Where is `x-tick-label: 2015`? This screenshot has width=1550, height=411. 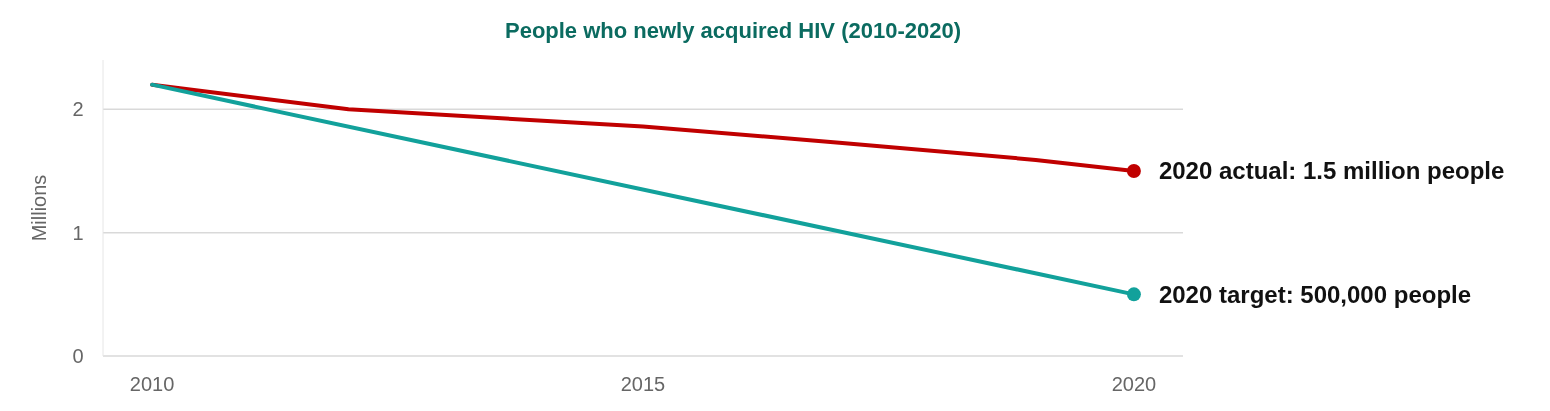
x-tick-label: 2015 is located at coordinates (643, 384).